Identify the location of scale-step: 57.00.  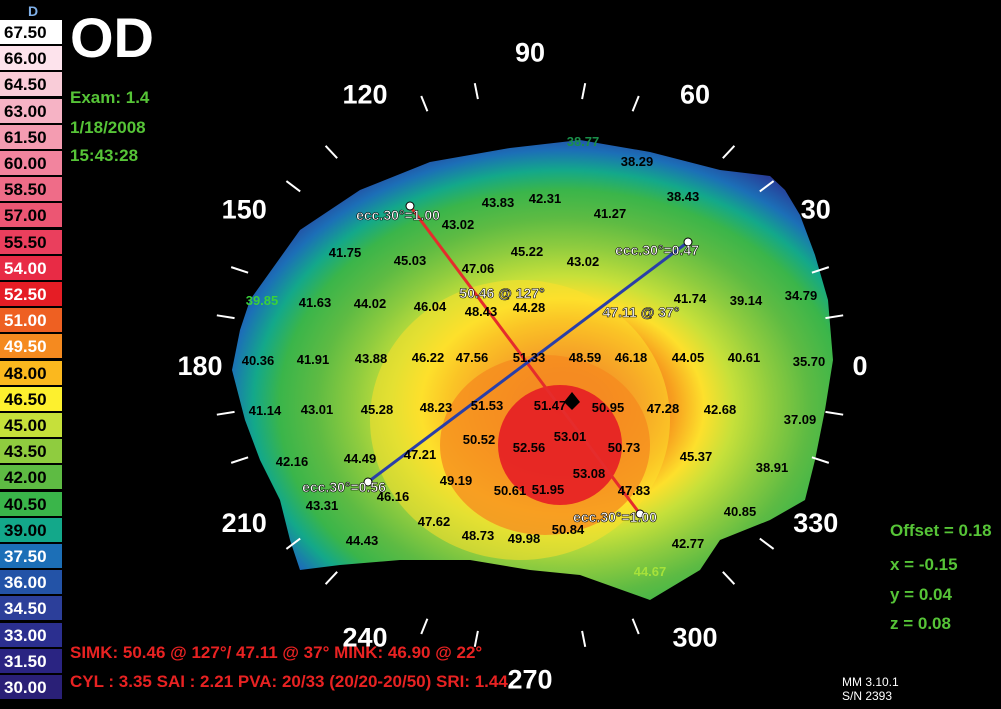
(31, 216).